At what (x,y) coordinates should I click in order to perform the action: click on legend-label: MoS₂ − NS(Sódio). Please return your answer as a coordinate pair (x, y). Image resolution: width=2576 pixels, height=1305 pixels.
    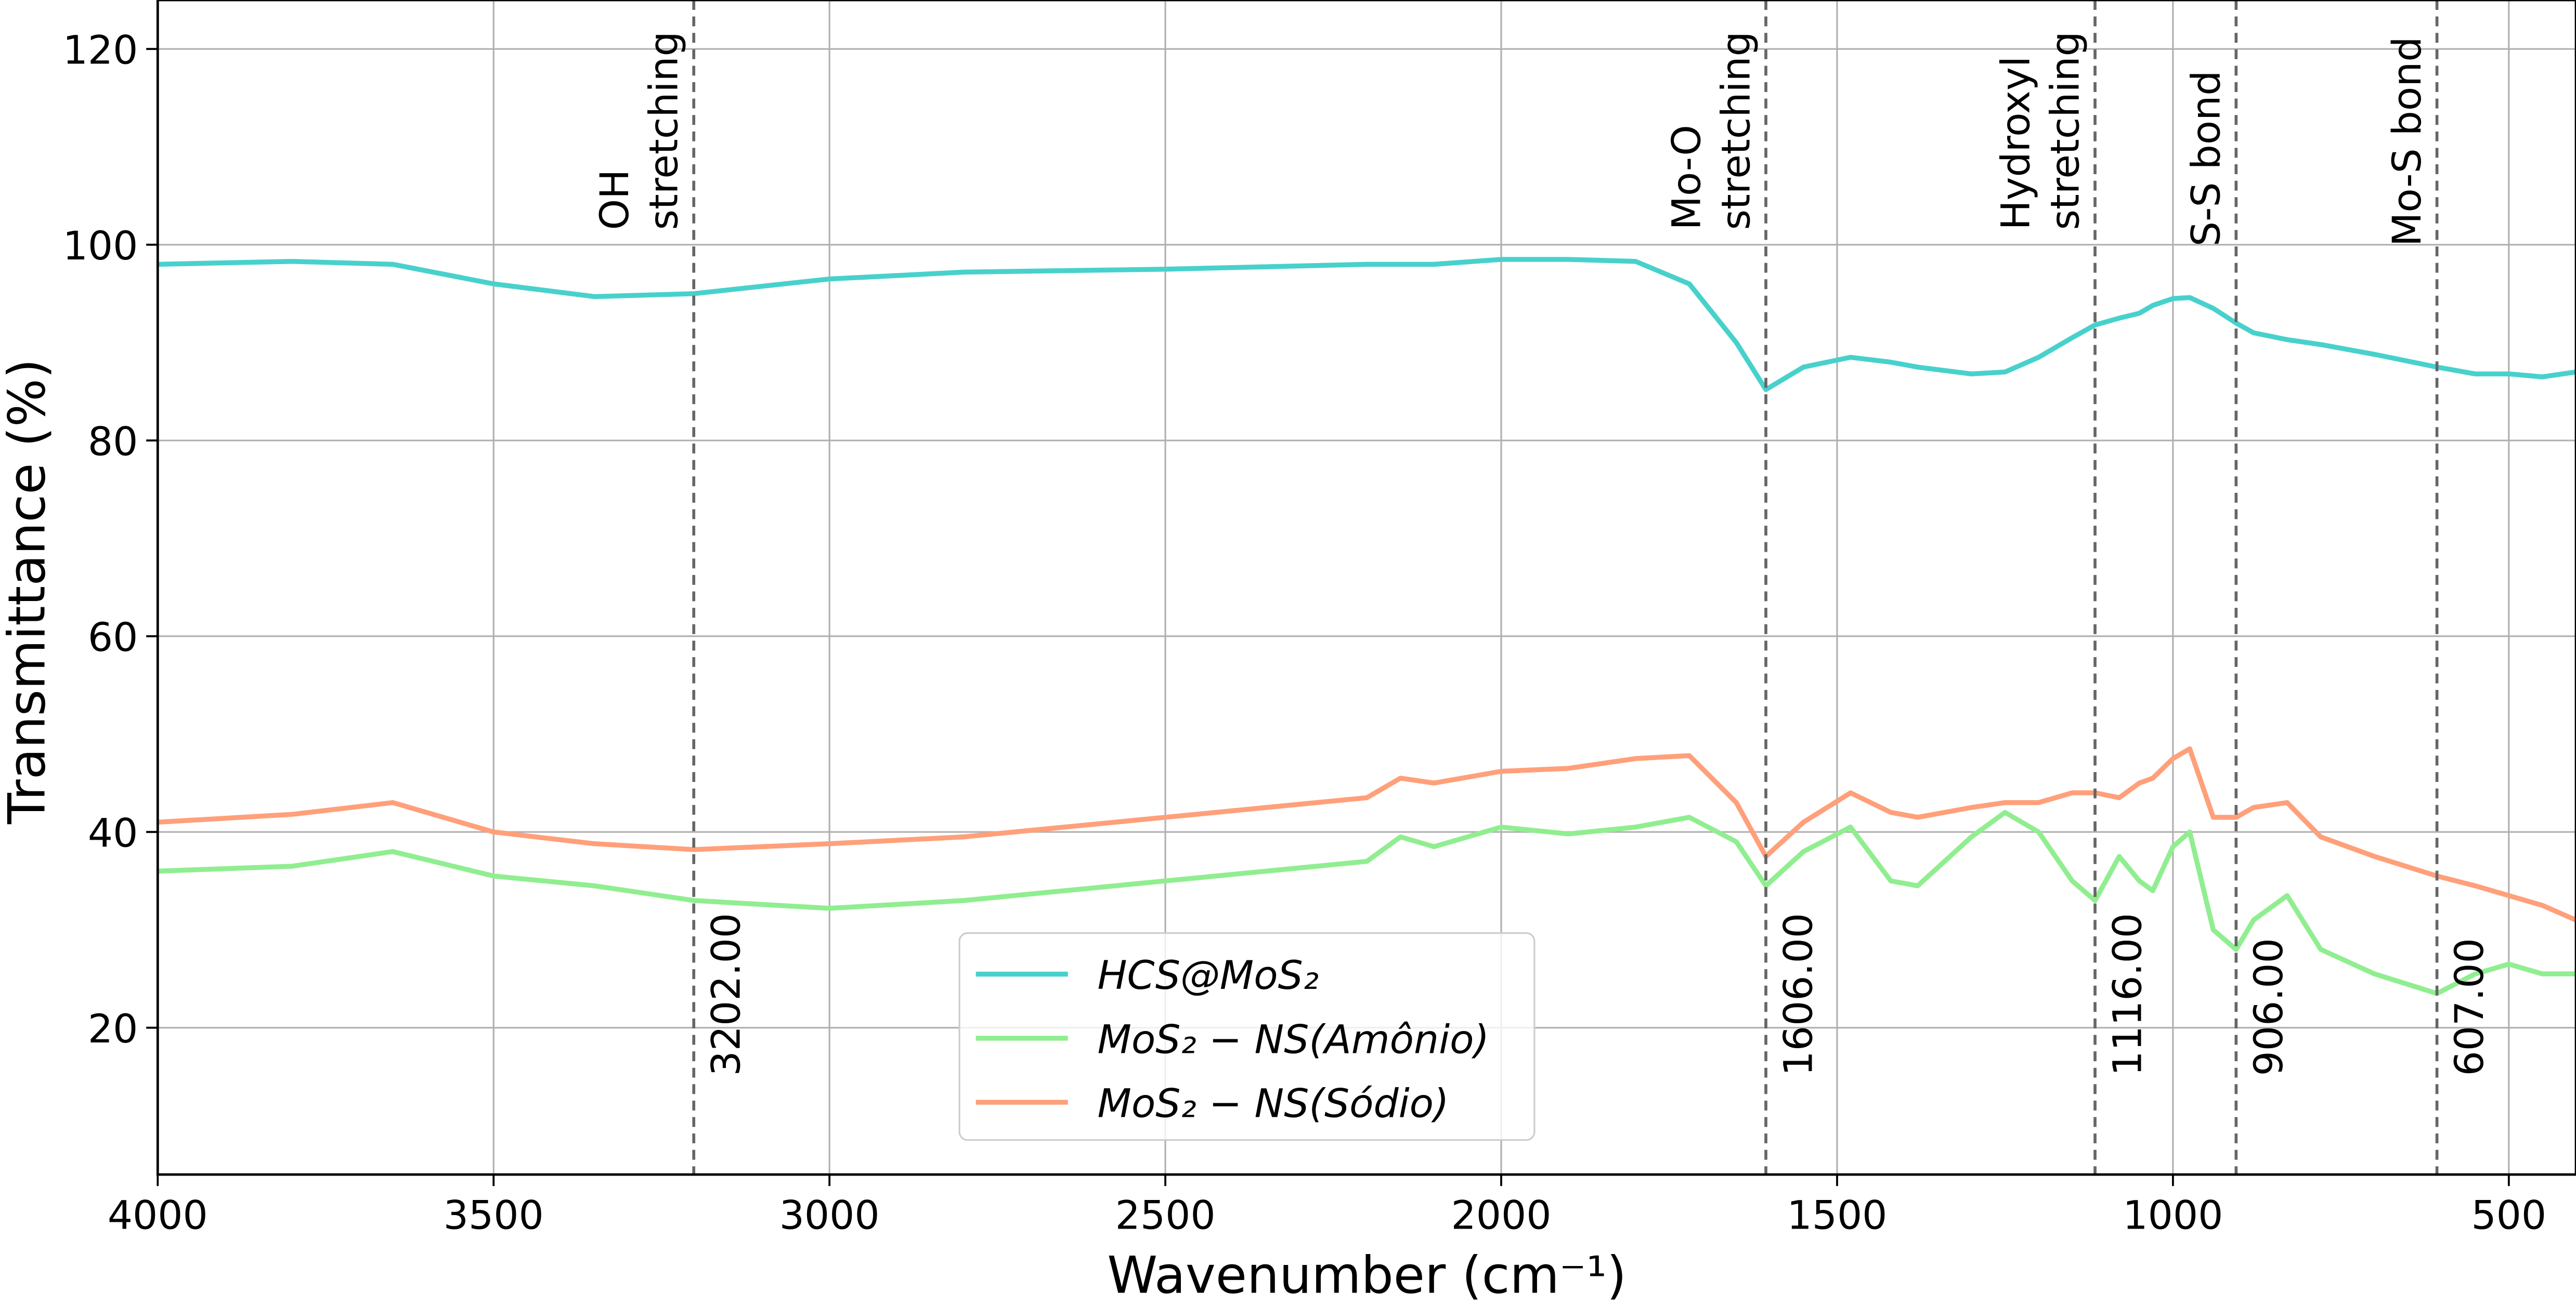
    Looking at the image, I should click on (1273, 1103).